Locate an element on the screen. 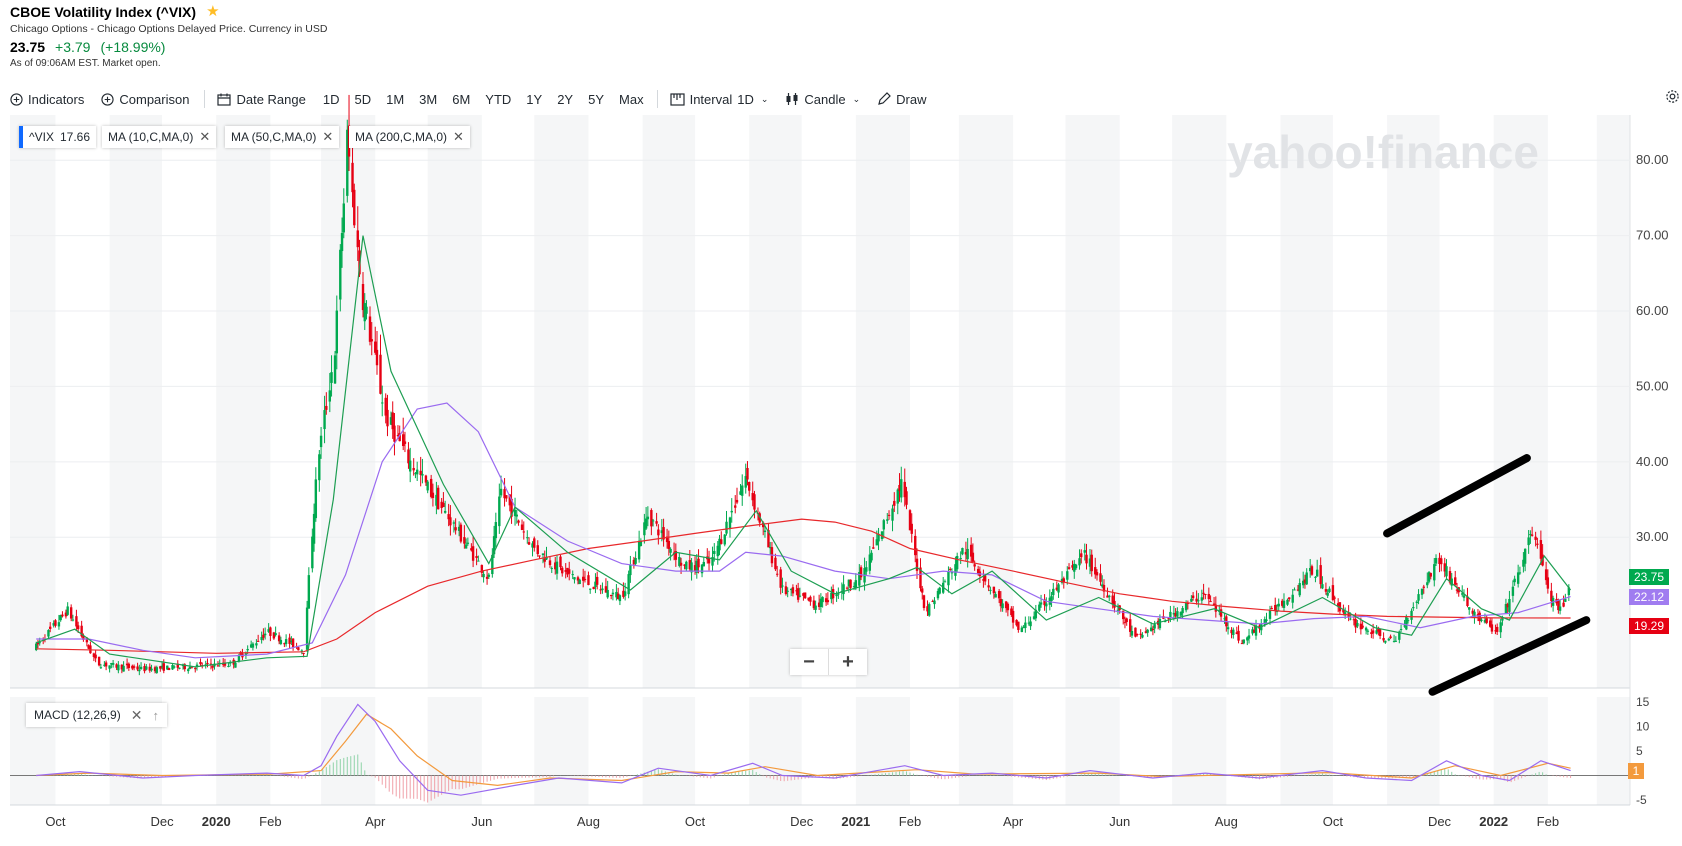  legend-ma200: MA (200,C,MA,0) ✕ is located at coordinates (409, 137).